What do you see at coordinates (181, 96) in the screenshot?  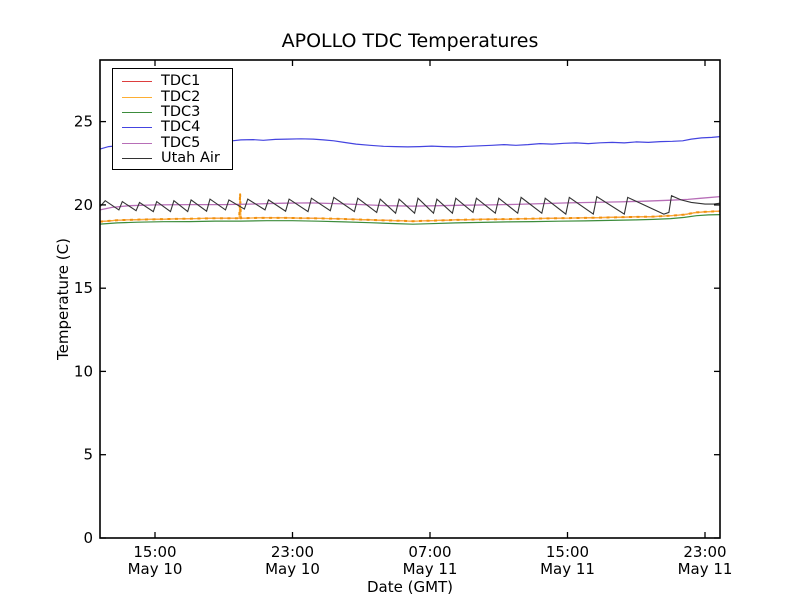 I see `legend-label: TDC2` at bounding box center [181, 96].